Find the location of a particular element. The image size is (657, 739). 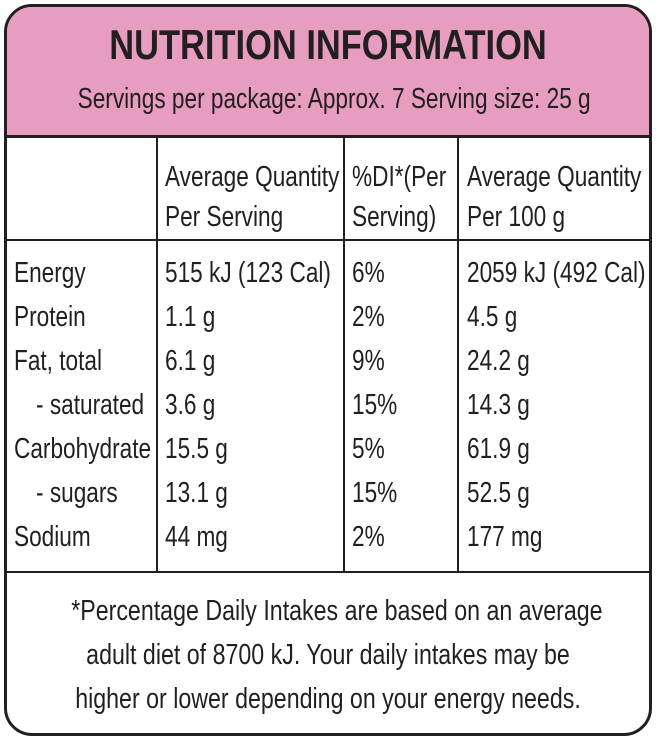

per-serving-value: 13.1 g is located at coordinates (196, 493).